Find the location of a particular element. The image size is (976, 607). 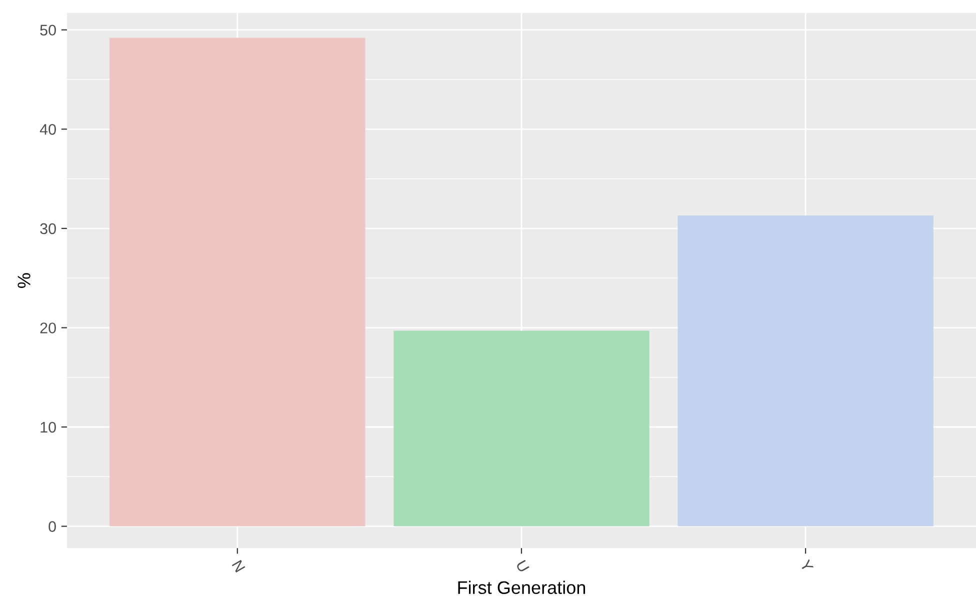

x-tick-label: N is located at coordinates (239, 566).